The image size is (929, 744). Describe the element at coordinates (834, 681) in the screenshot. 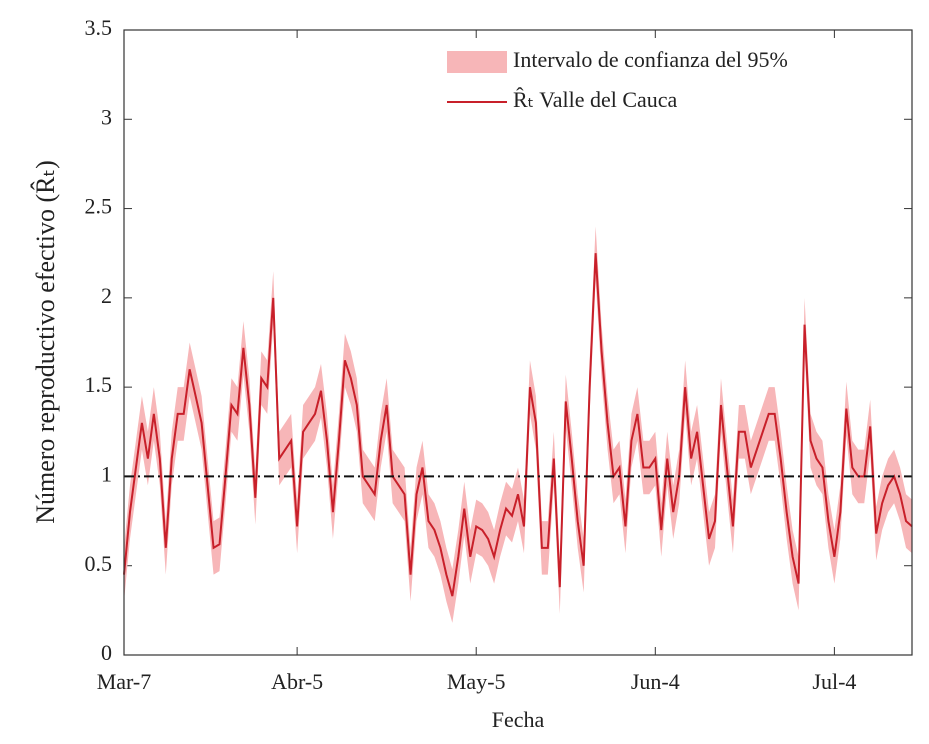

I see `x-tick-label: Jul-4` at that location.